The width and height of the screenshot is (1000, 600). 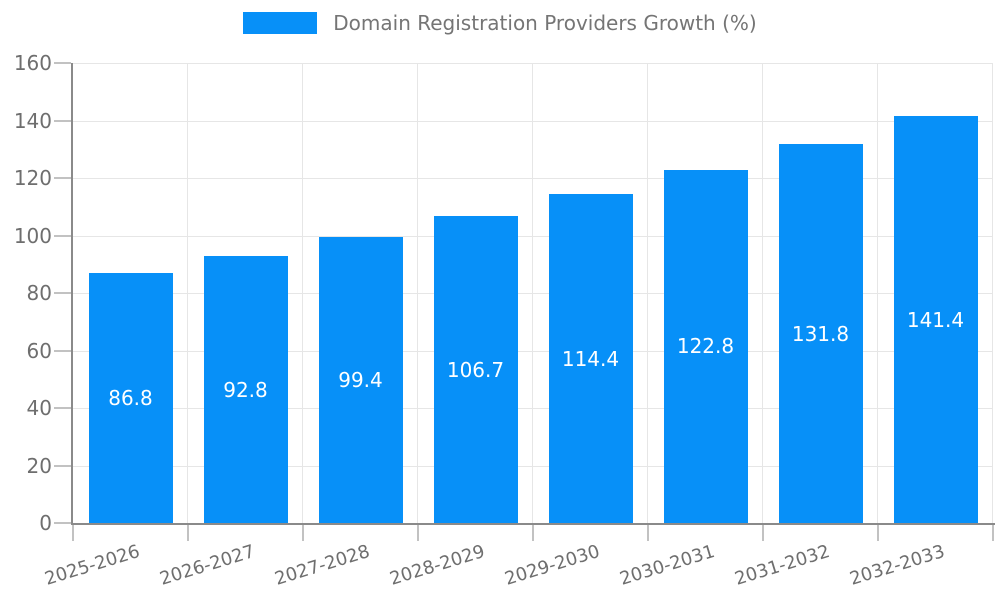 What do you see at coordinates (32, 178) in the screenshot?
I see `y-axis-tick-label: 120` at bounding box center [32, 178].